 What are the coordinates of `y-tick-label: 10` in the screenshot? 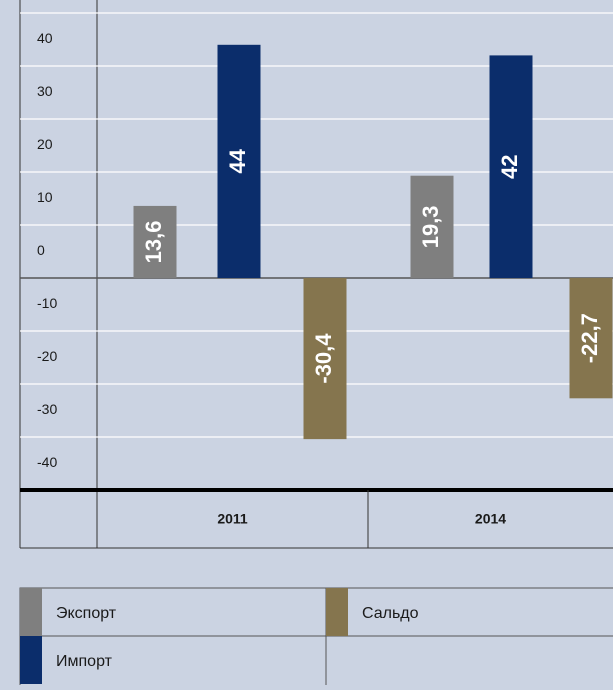 It's located at (45, 197).